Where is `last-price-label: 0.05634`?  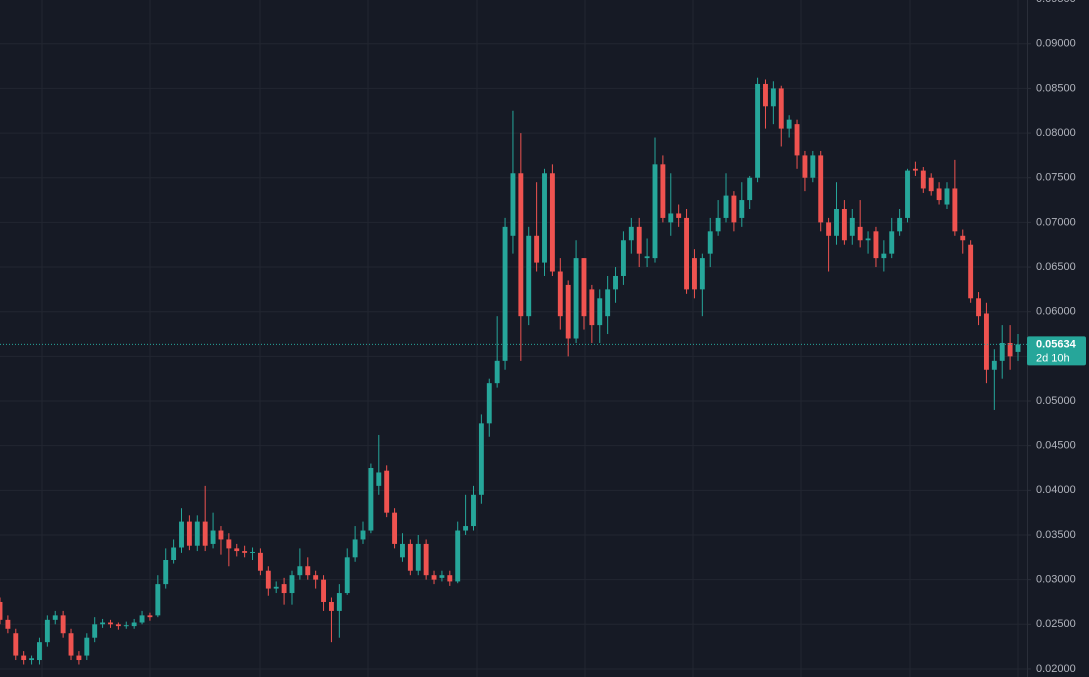
last-price-label: 0.05634 is located at coordinates (1056, 344).